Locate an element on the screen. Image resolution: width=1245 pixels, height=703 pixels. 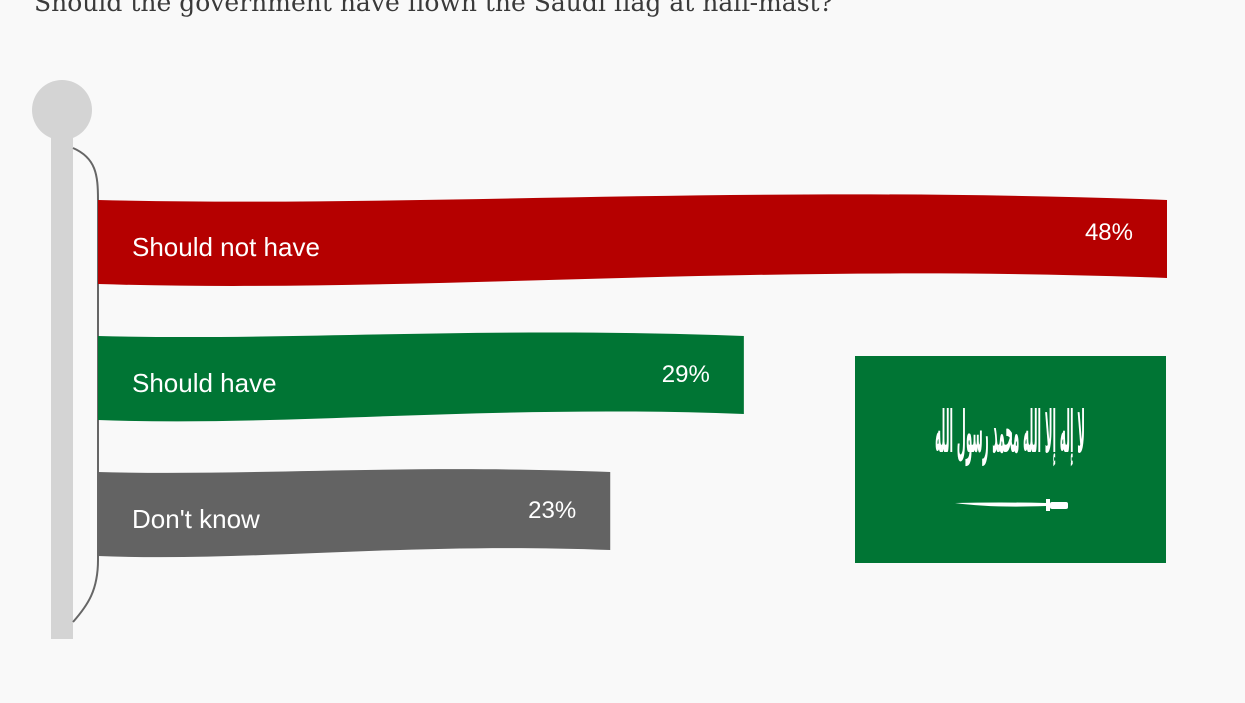
flag-rope is located at coordinates (85, 385).